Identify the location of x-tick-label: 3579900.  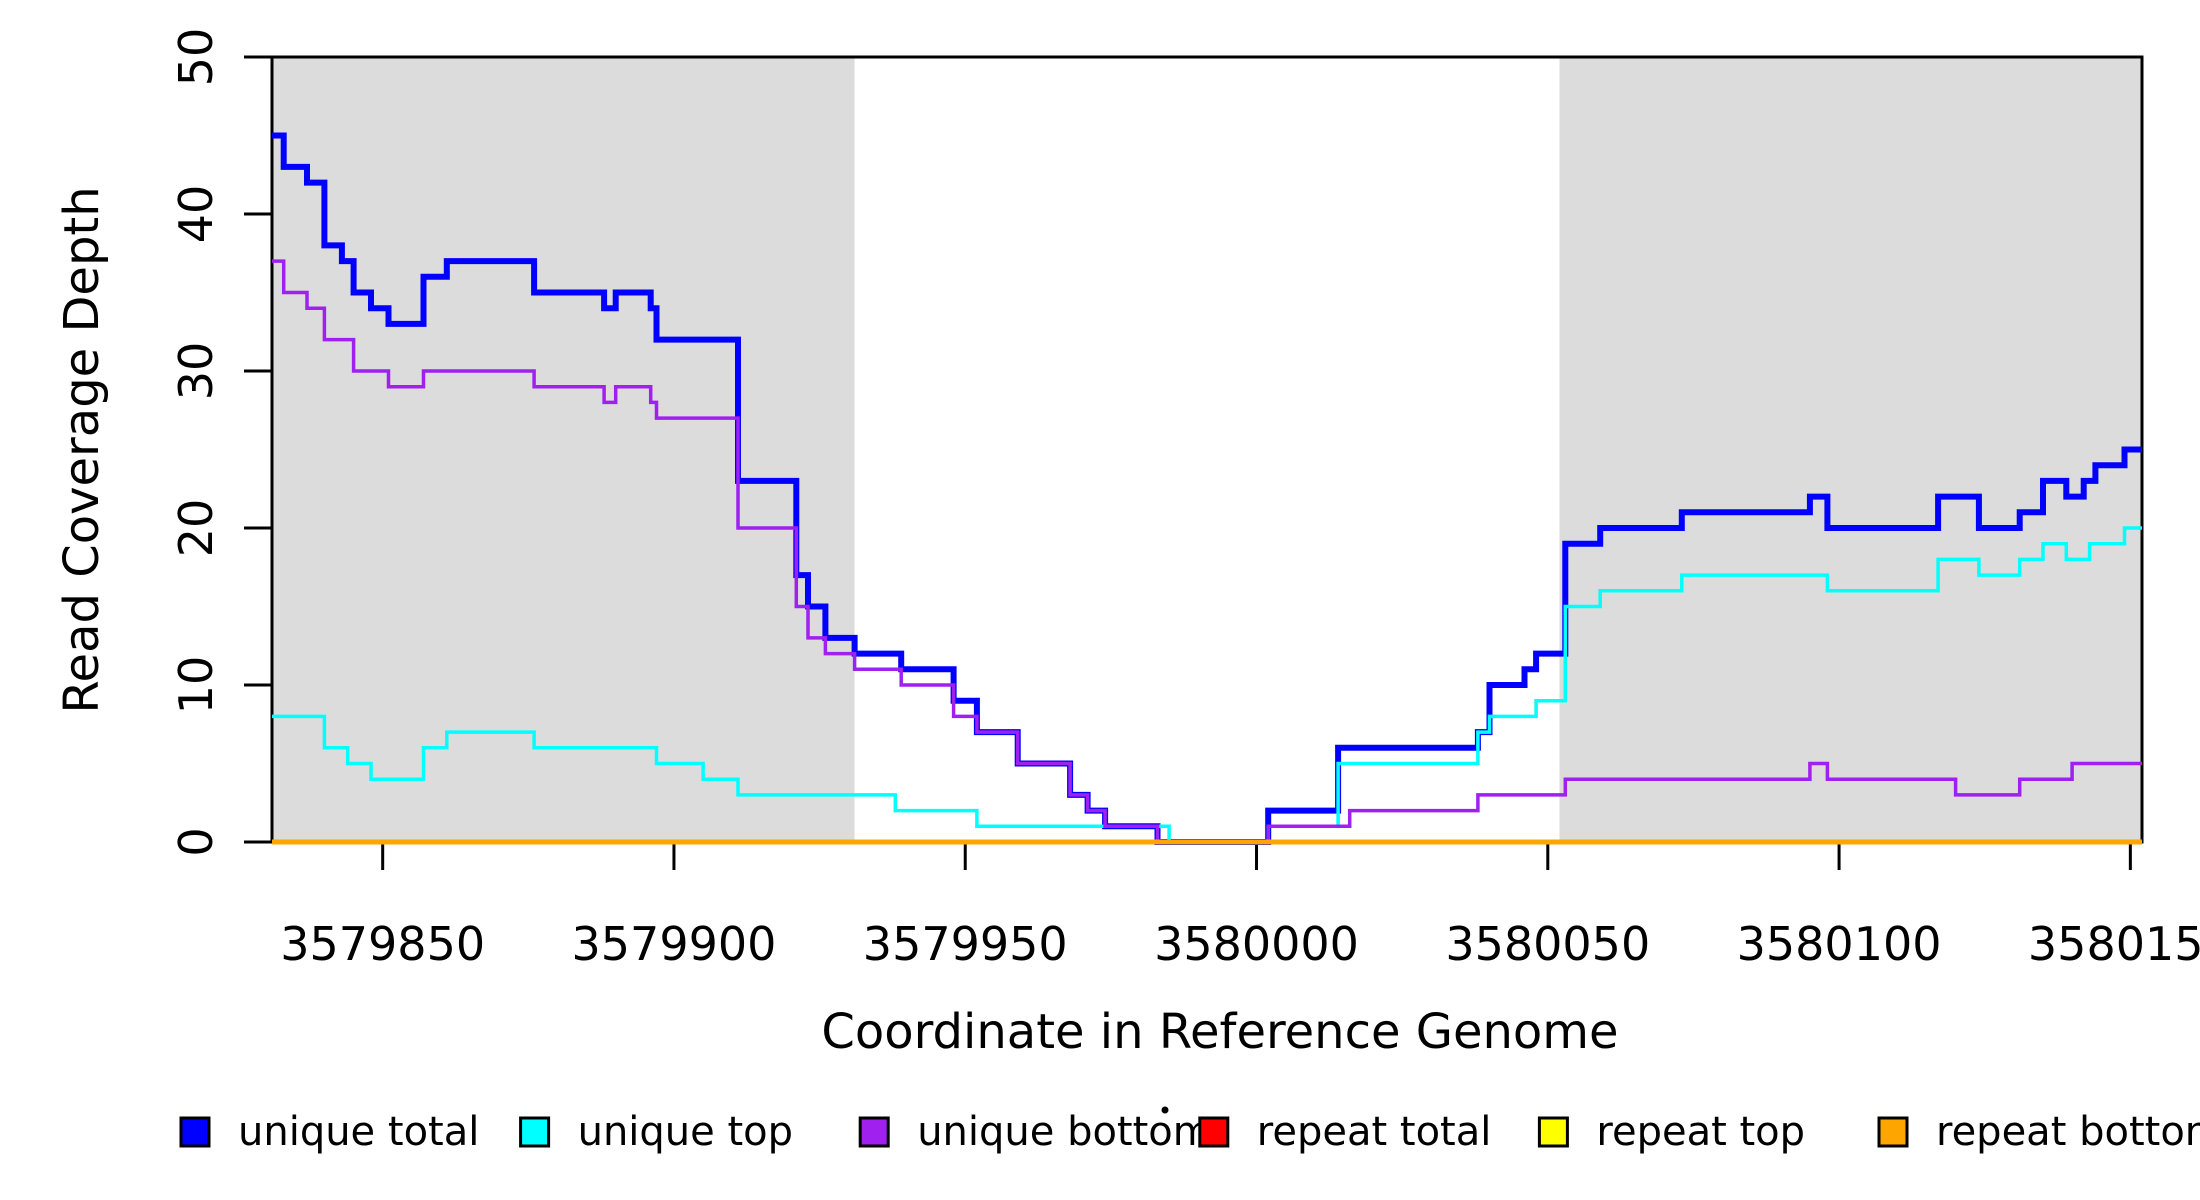
(674, 944).